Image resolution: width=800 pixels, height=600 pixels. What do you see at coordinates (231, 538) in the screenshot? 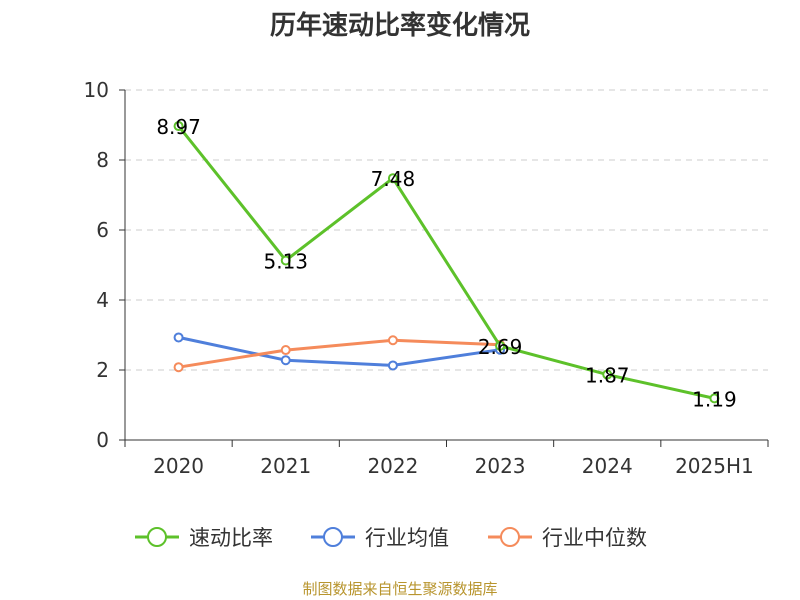
I see `legend-label: 速动比率` at bounding box center [231, 538].